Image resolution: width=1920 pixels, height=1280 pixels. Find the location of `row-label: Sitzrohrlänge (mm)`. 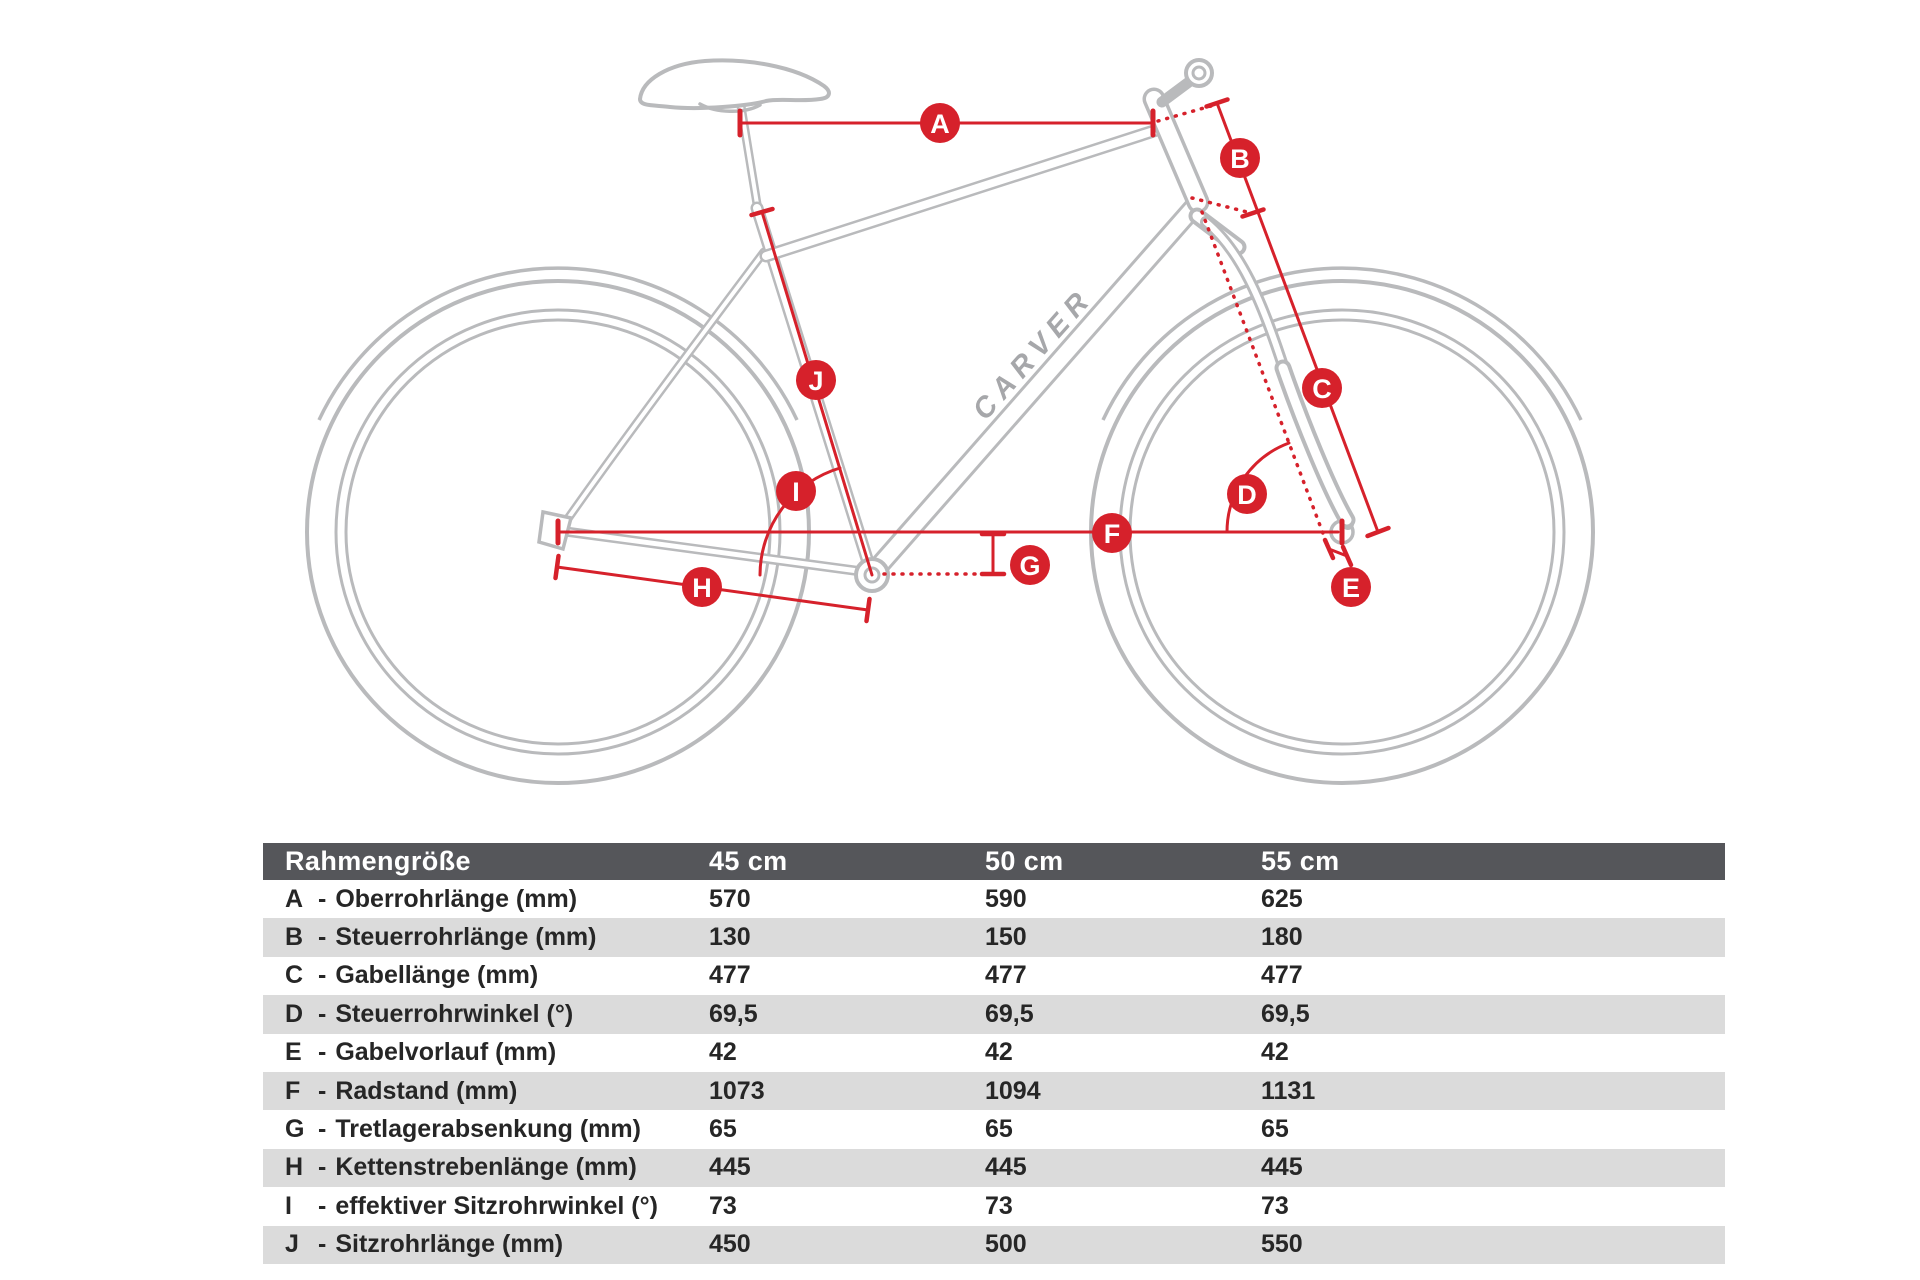

row-label: Sitzrohrlänge (mm) is located at coordinates (449, 1244).